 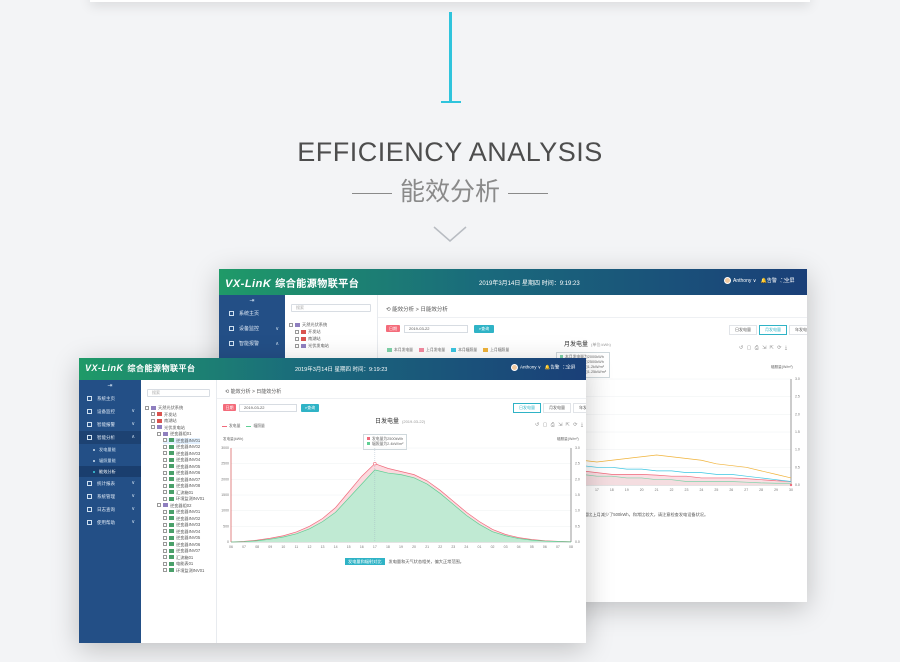 I want to click on sidebar-subitem-generation: 发电量能, so click(x=110, y=449).